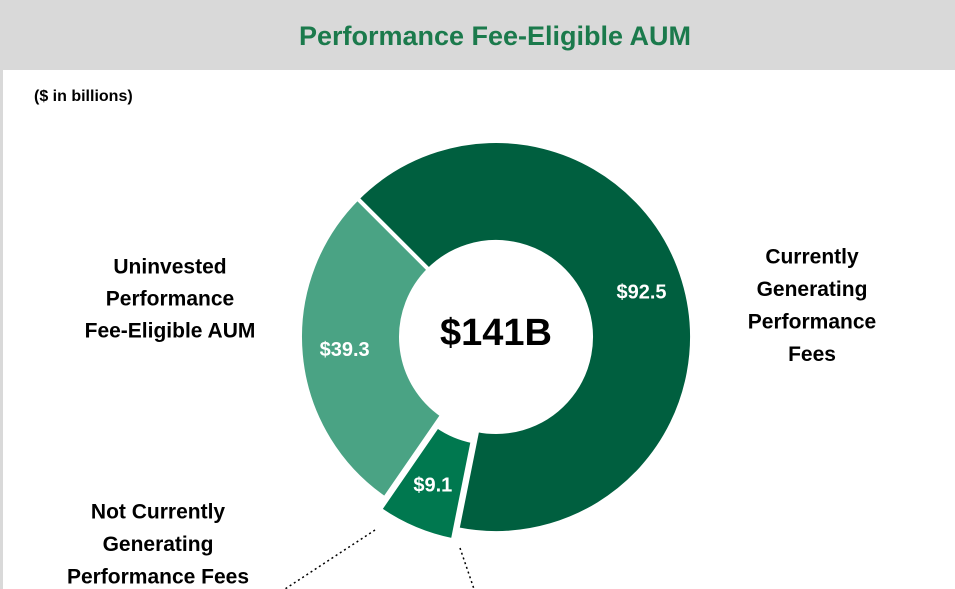 This screenshot has width=955, height=589. I want to click on subtitle: ($ in billions), so click(83, 96).